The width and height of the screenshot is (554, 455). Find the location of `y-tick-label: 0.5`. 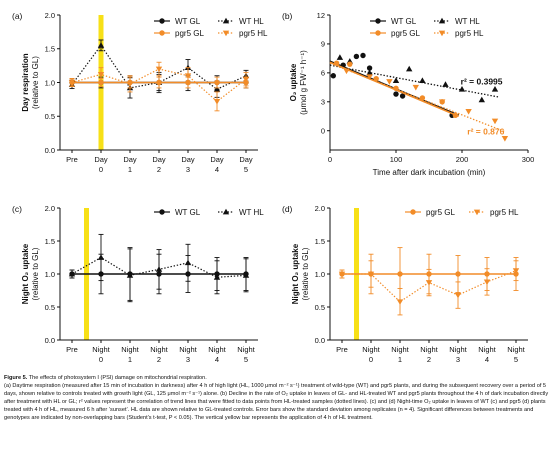

y-tick-label: 0.5 is located at coordinates (50, 307).